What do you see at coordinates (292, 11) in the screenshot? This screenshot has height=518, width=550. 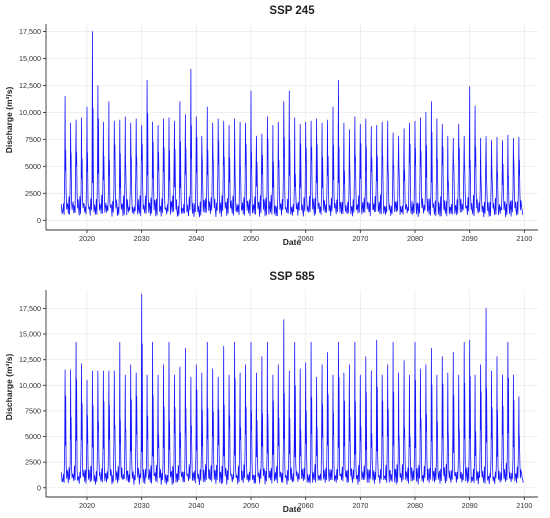 I see `chart-title: SSP 245` at bounding box center [292, 11].